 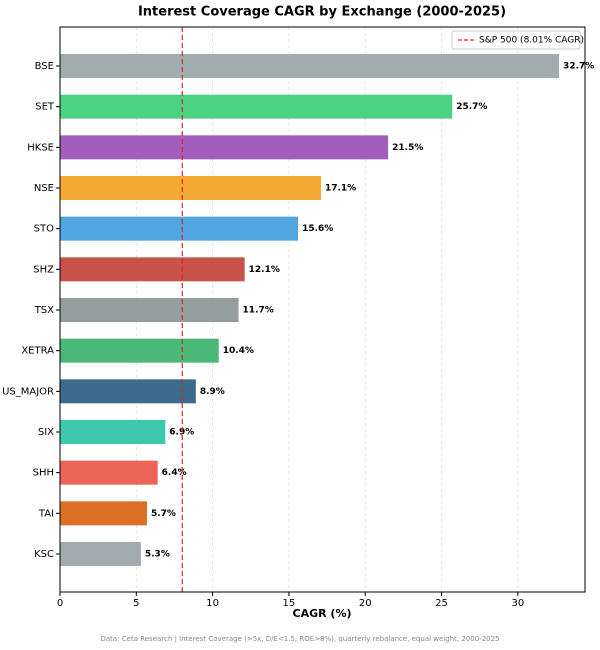 What do you see at coordinates (60, 603) in the screenshot?
I see `x-tick-label: 0` at bounding box center [60, 603].